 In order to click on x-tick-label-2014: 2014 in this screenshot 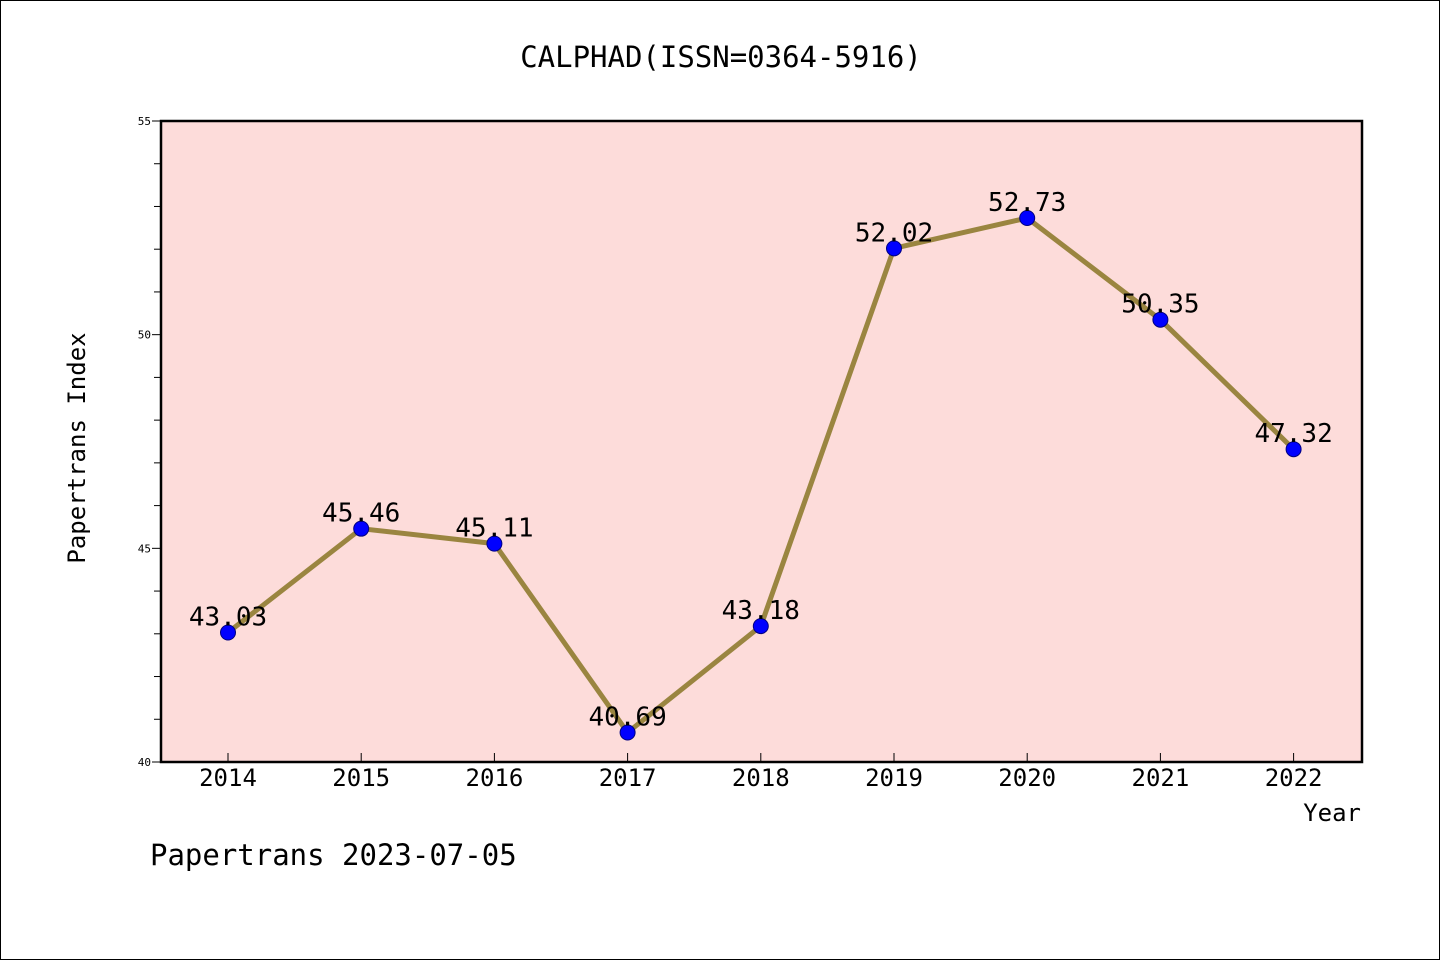, I will do `click(228, 778)`.